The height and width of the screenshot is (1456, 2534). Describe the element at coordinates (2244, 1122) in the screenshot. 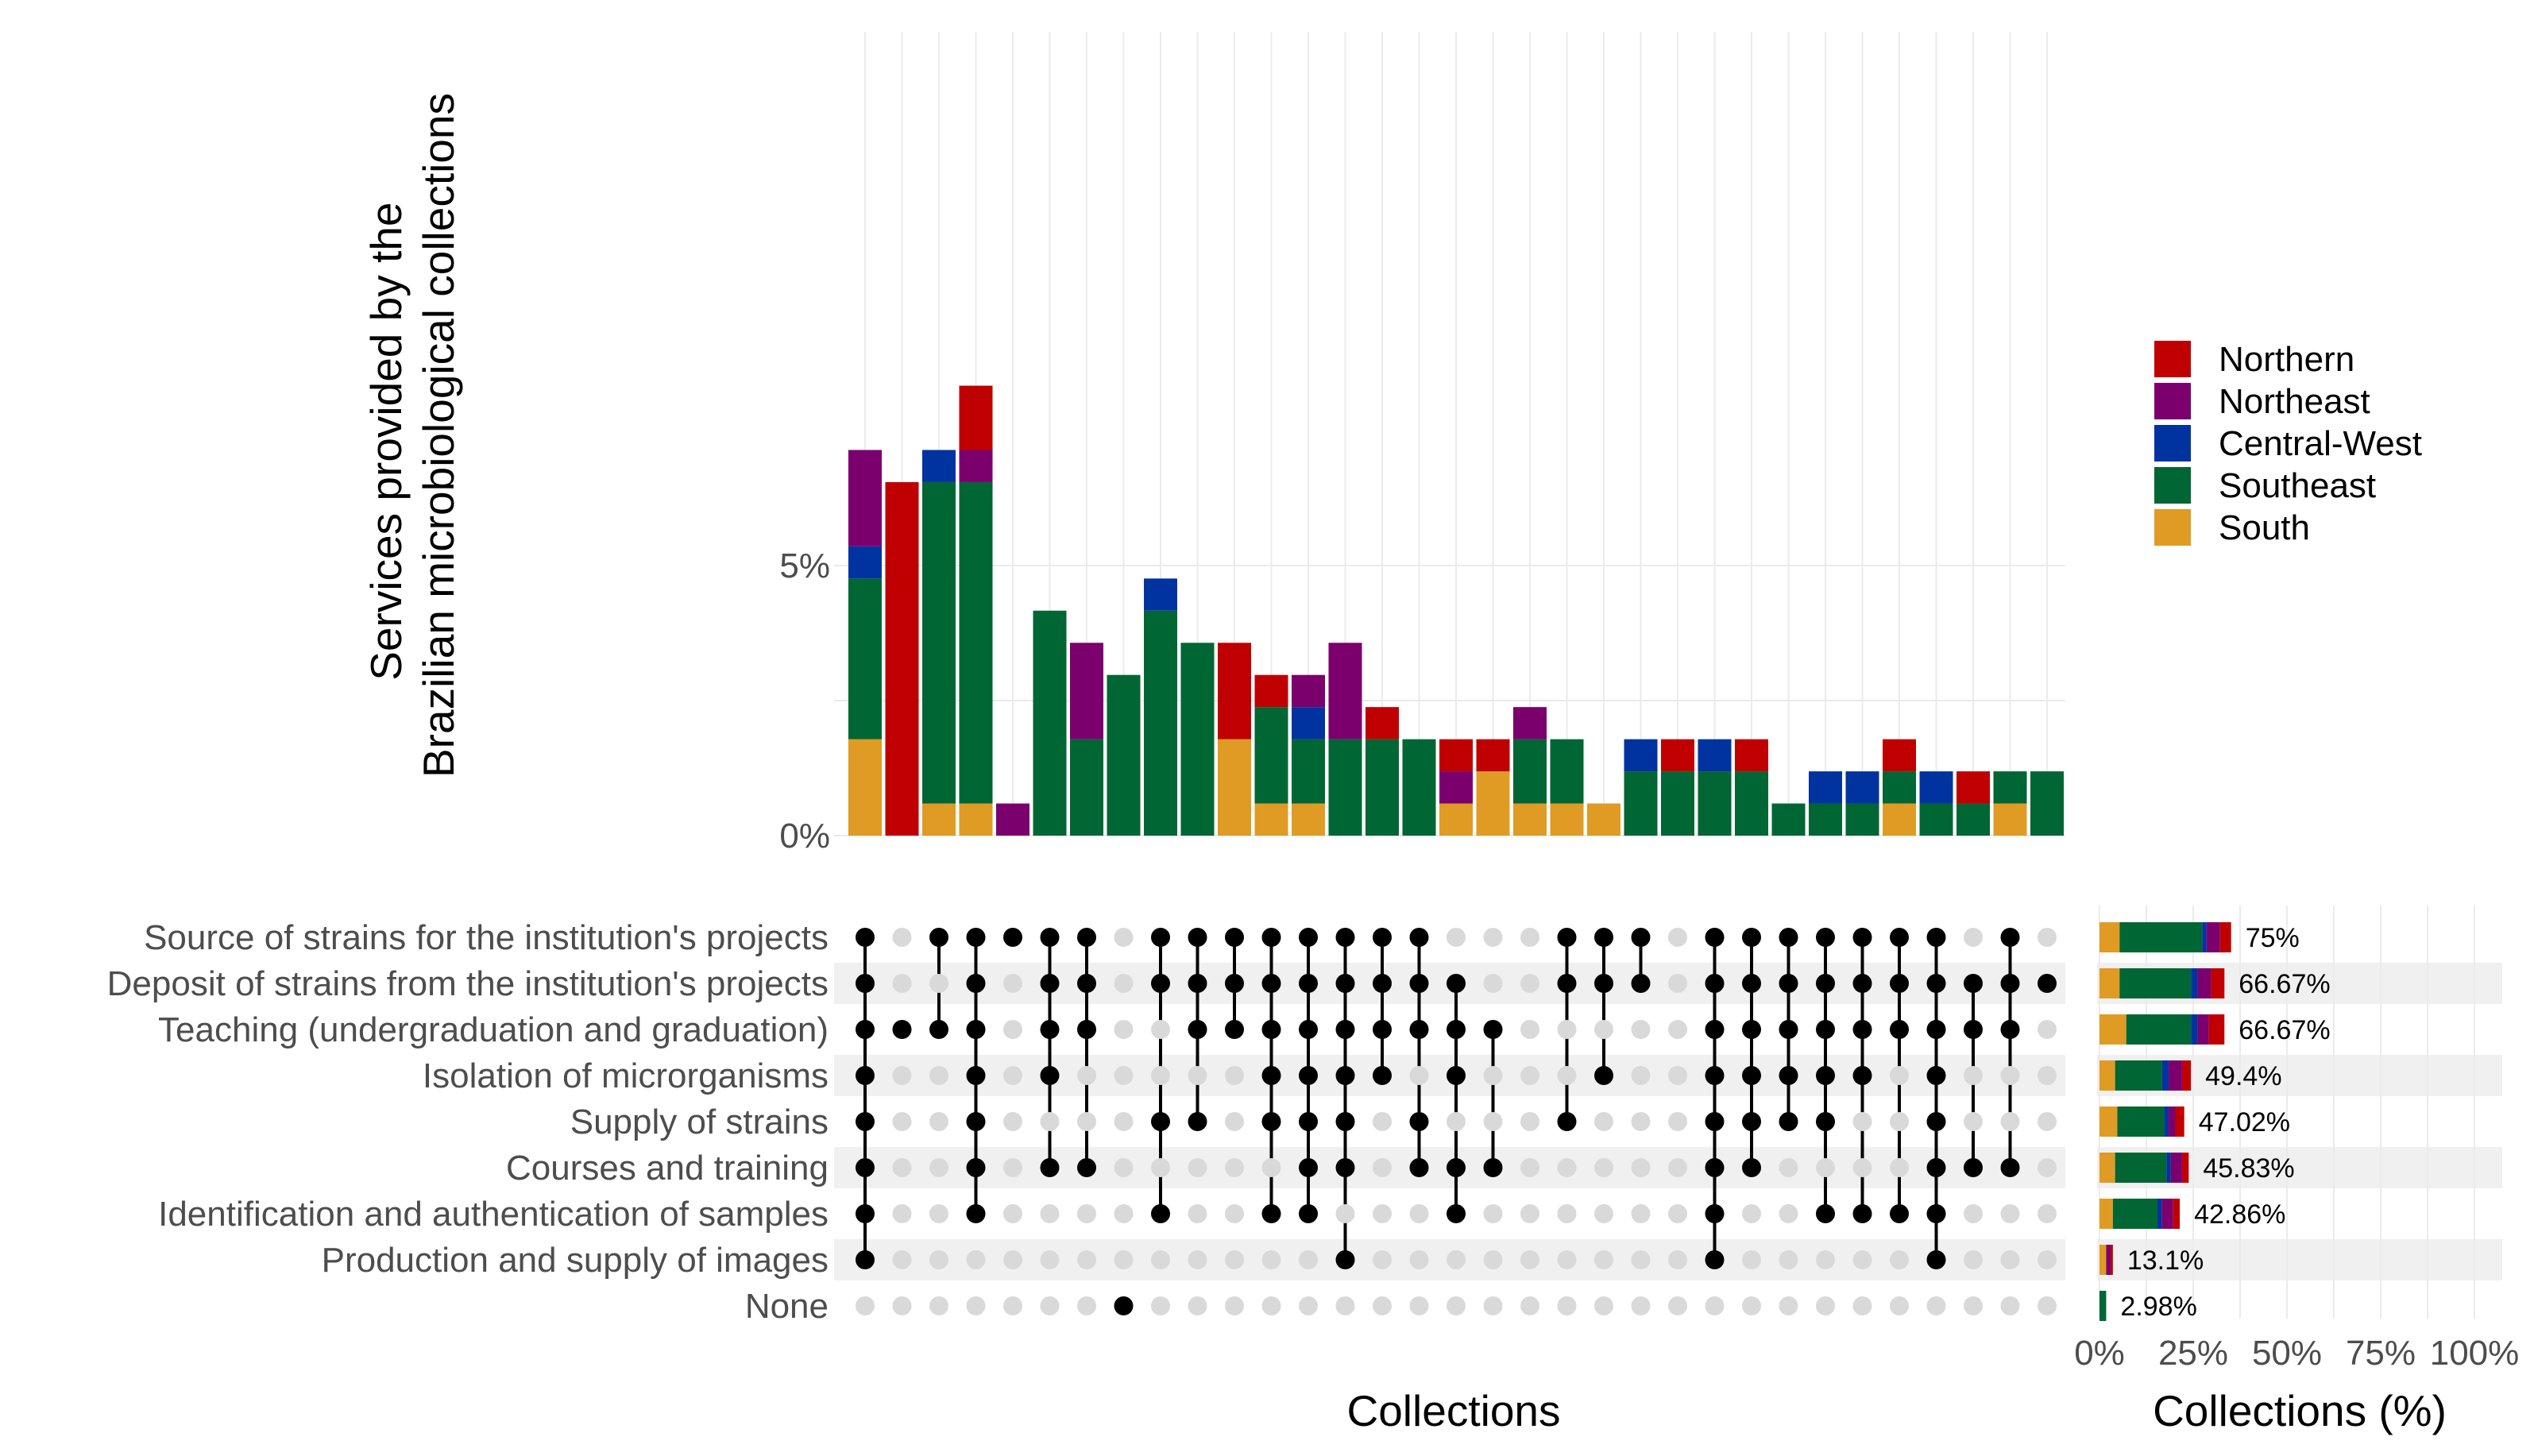

I see `set-size-label: 47.02%` at that location.